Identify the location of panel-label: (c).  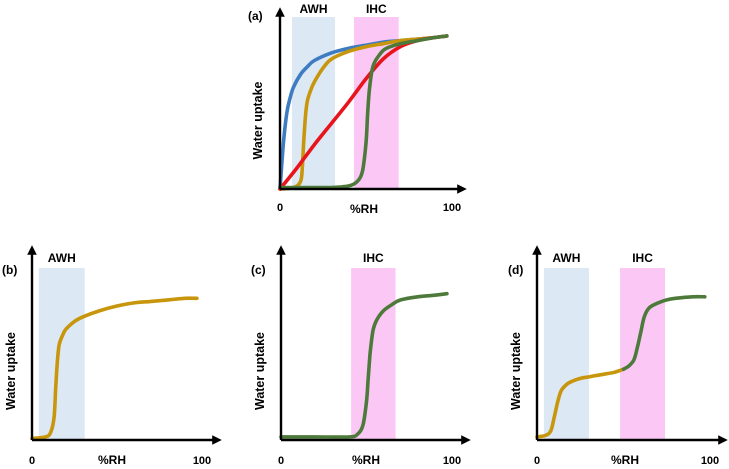
(258, 270).